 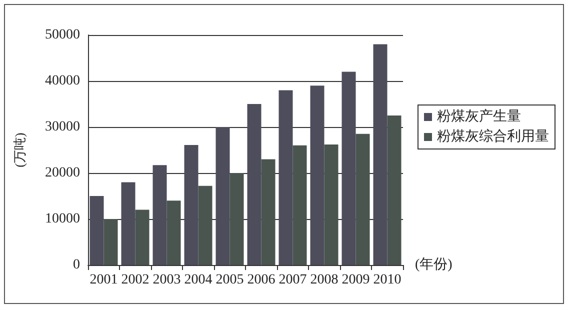 What do you see at coordinates (62, 35) in the screenshot?
I see `y-tick-label: 50000` at bounding box center [62, 35].